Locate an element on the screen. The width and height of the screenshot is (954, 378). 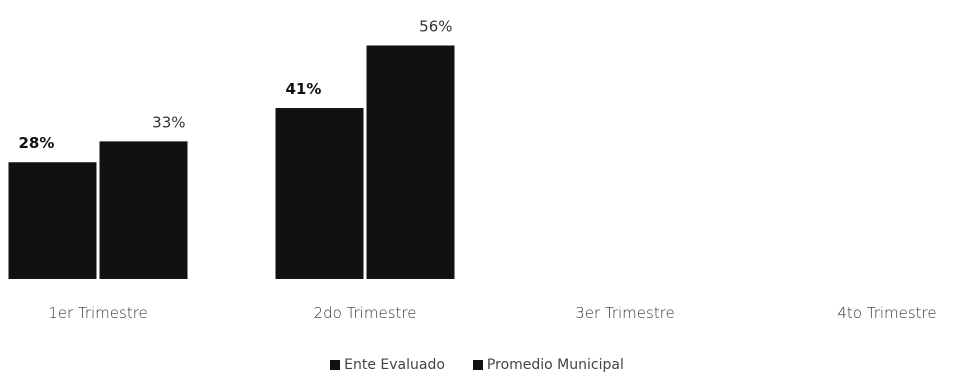
data-label: 41% is located at coordinates (304, 89).